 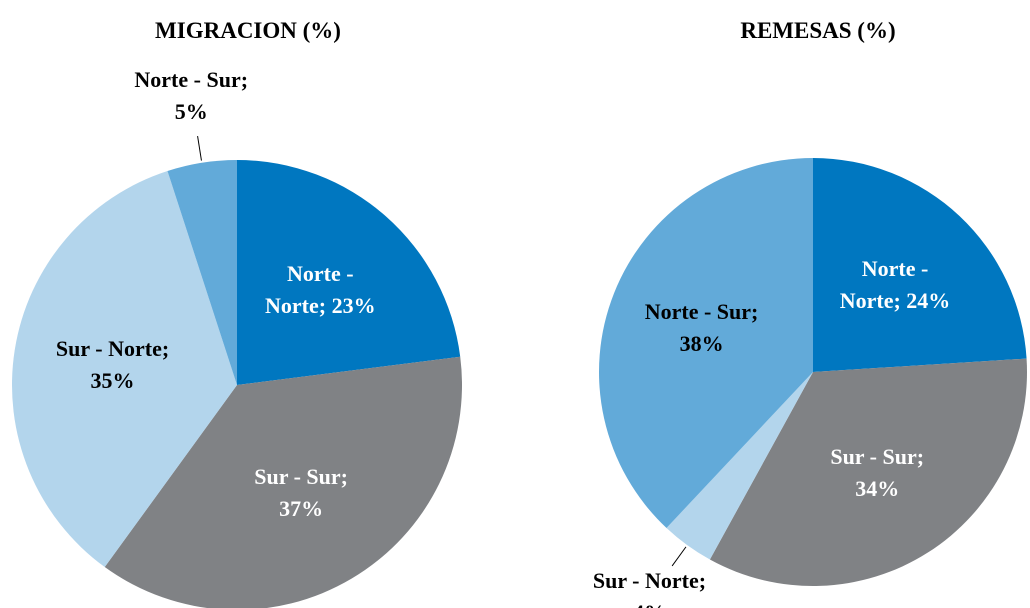 What do you see at coordinates (817, 30) in the screenshot?
I see `chart-title: REMESAS (%)` at bounding box center [817, 30].